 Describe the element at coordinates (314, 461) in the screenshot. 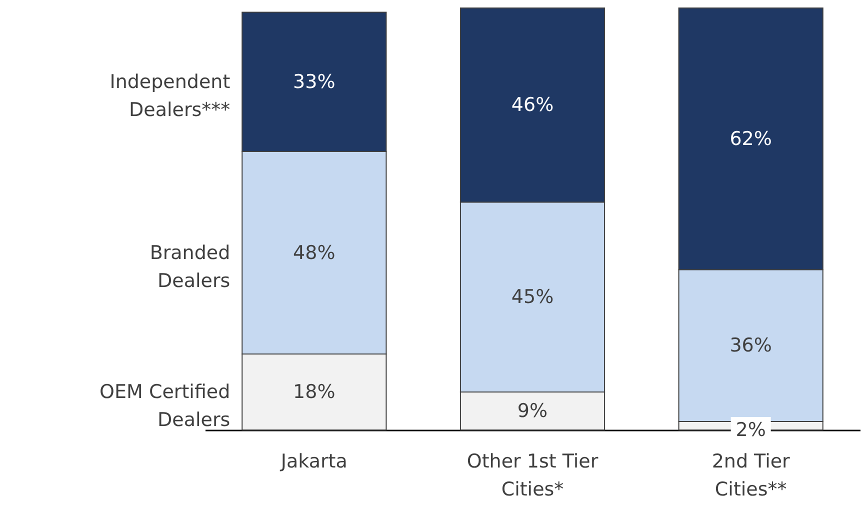

I see `x-tick-label: Jakarta` at that location.